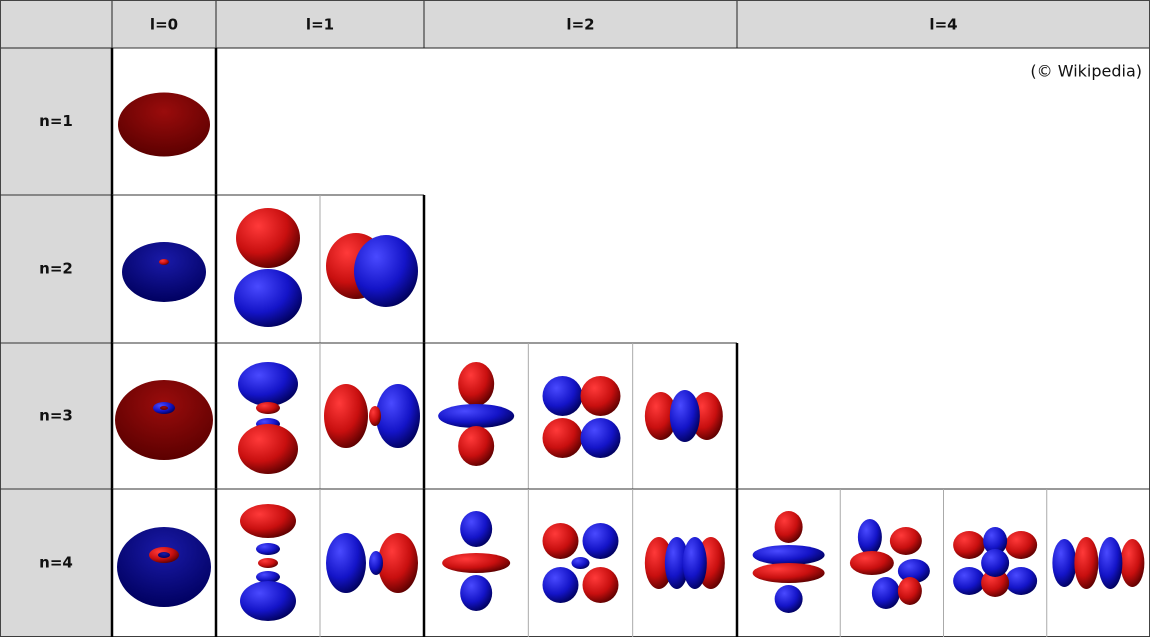 This screenshot has width=1150, height=637. Describe the element at coordinates (320, 25) in the screenshot. I see `column-header: l=1` at that location.